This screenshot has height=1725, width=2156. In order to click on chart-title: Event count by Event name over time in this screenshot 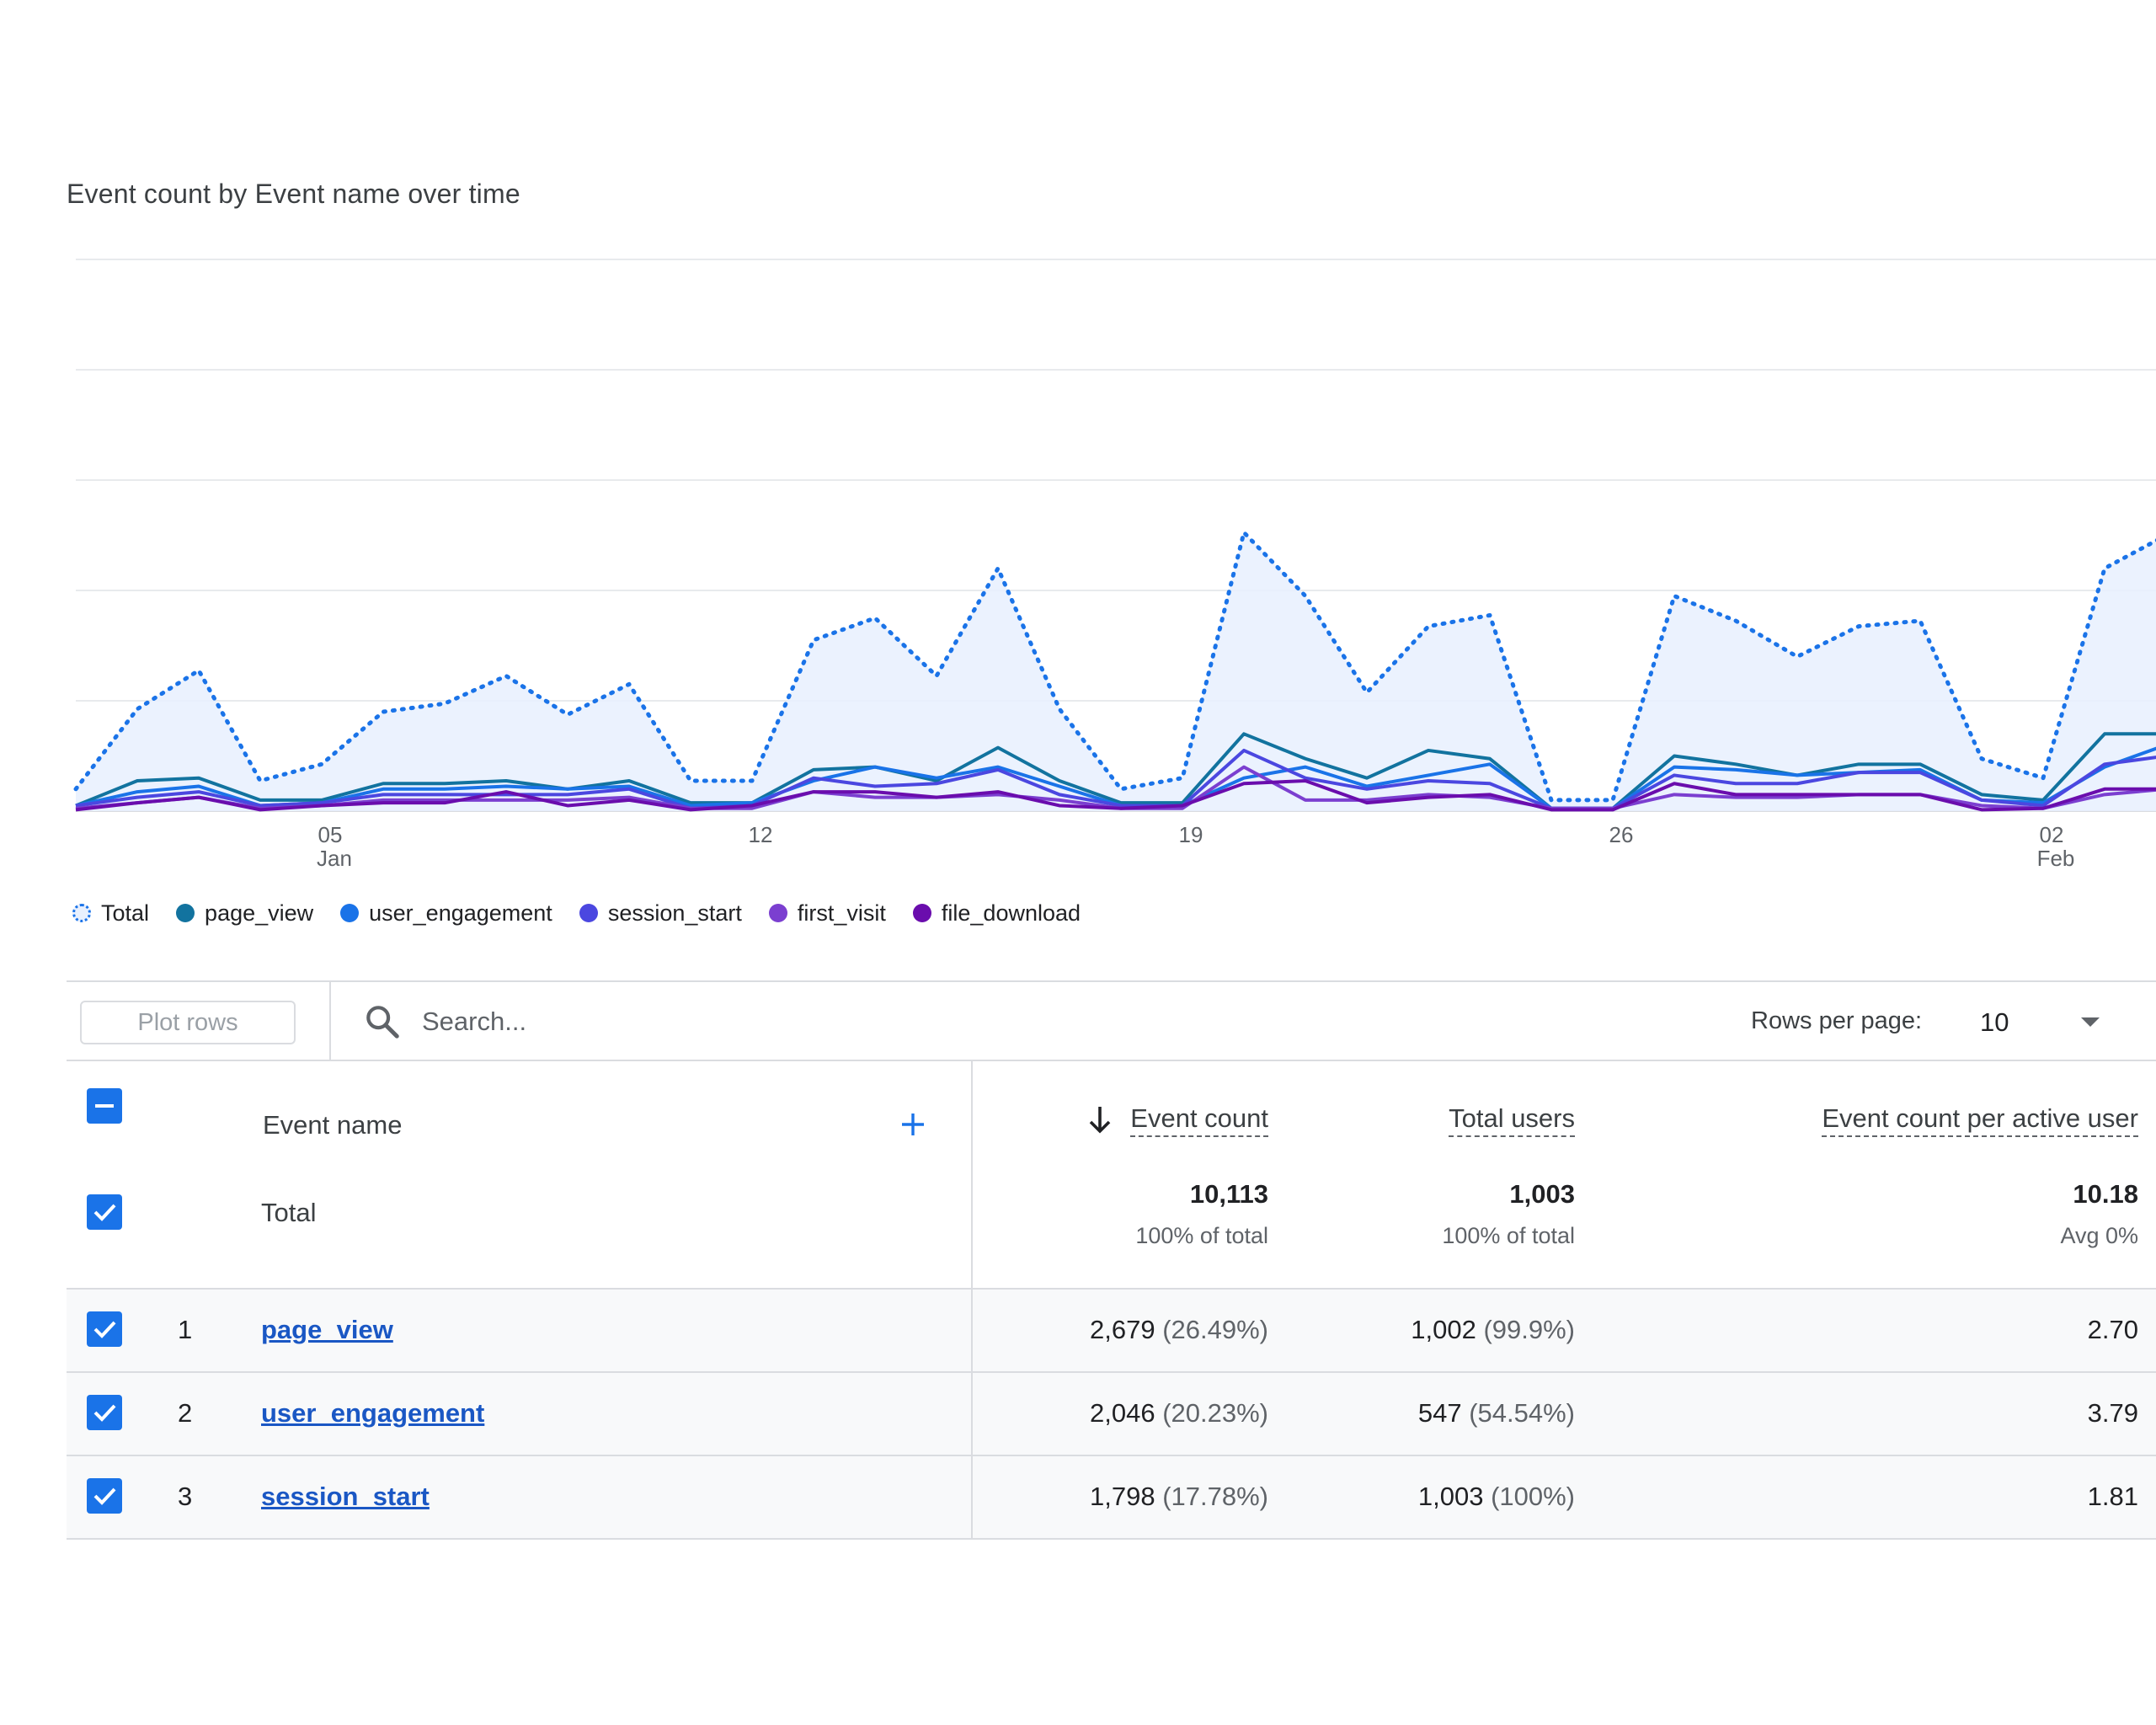, I will do `click(293, 194)`.